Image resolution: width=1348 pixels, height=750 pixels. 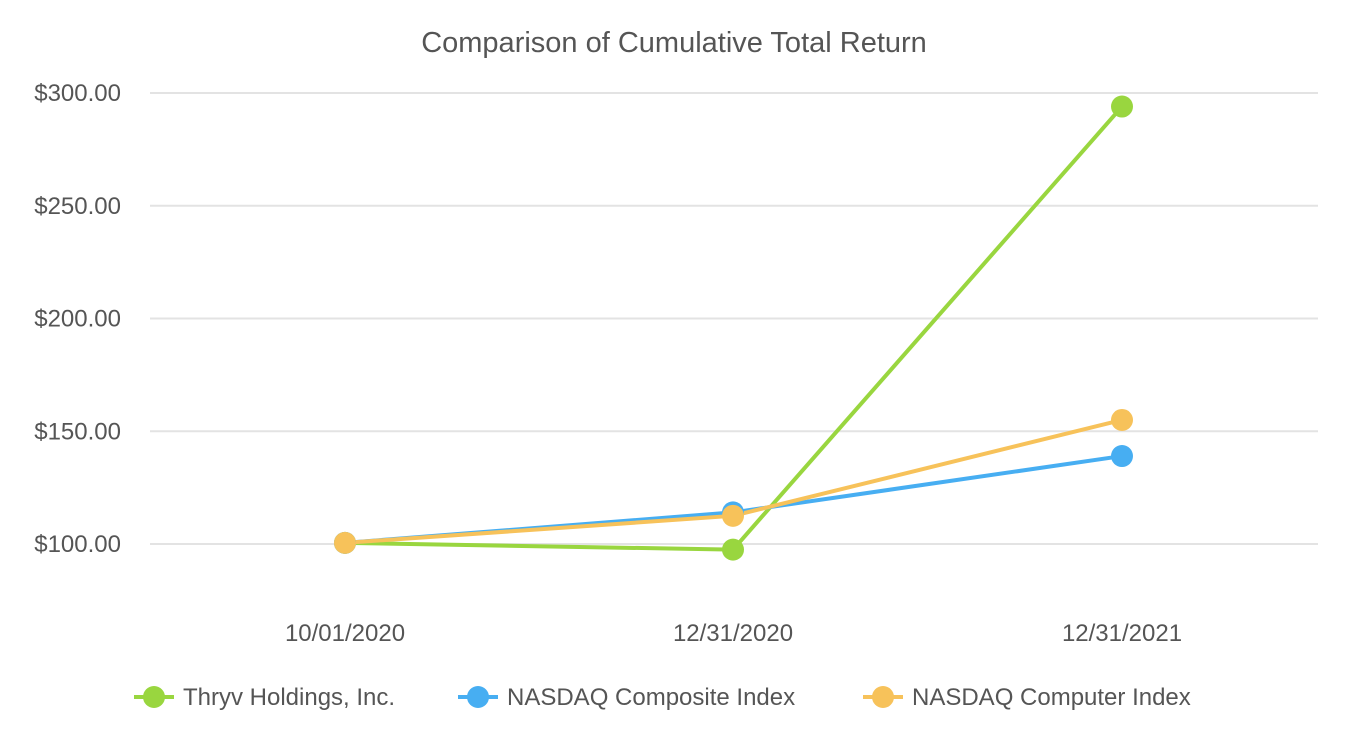 I want to click on legend-item: Thryv Holdings, Inc., so click(x=264, y=697).